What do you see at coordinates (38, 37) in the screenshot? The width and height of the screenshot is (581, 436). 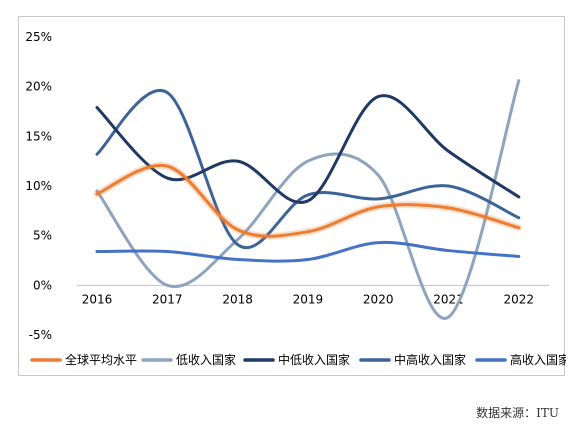 I see `y-tick-label: 25%` at bounding box center [38, 37].